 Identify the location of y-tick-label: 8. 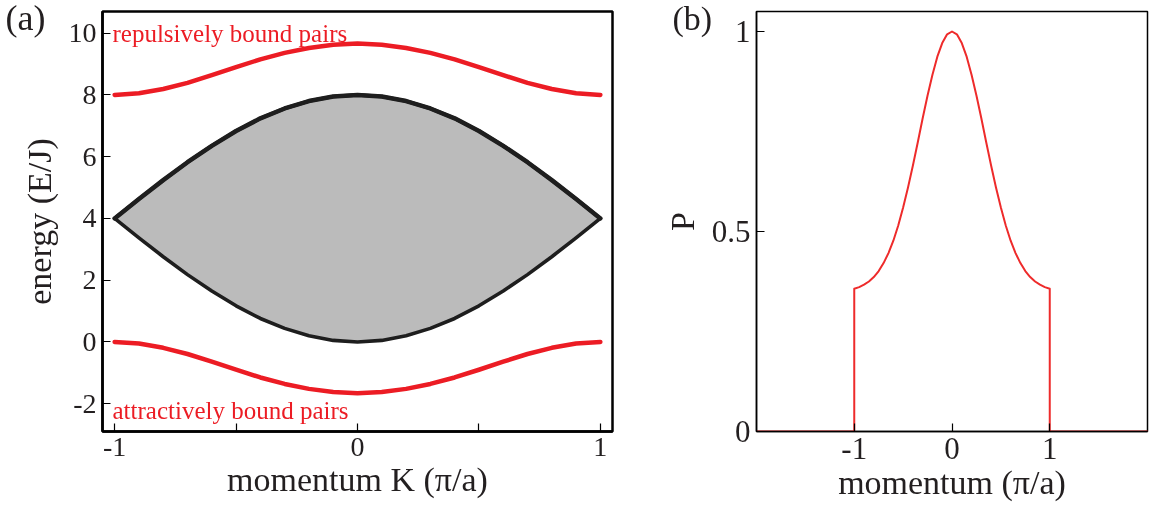
(89, 94).